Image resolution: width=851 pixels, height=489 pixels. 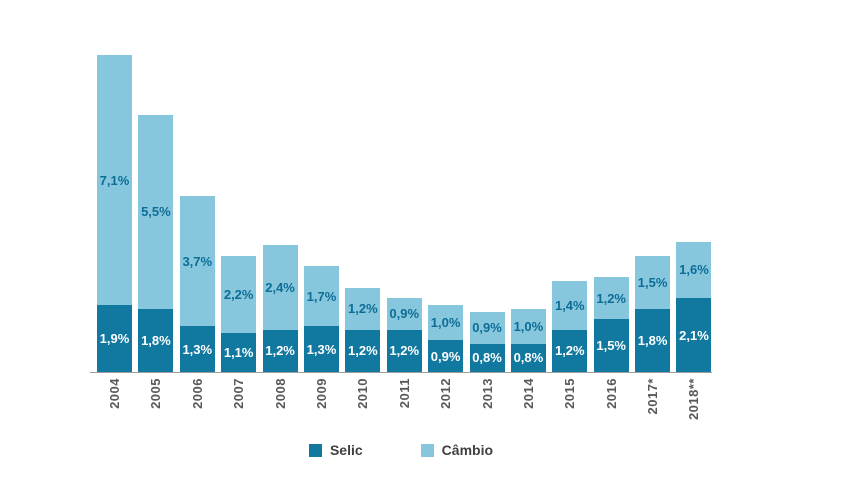 I want to click on x-tick-cell: 2007, so click(x=238, y=409).